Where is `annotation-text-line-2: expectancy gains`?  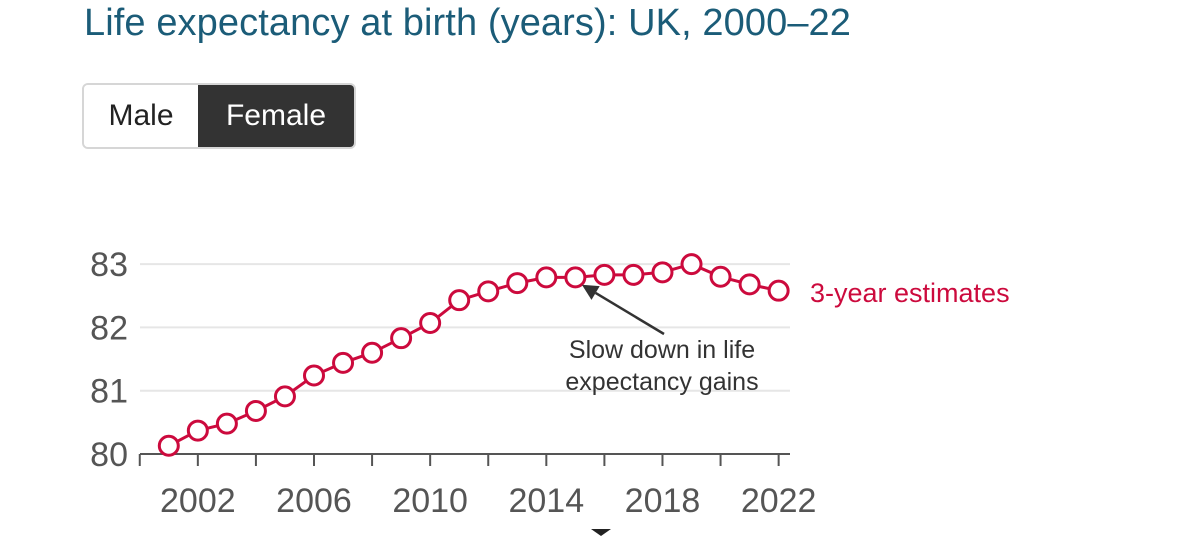 annotation-text-line-2: expectancy gains is located at coordinates (661, 382).